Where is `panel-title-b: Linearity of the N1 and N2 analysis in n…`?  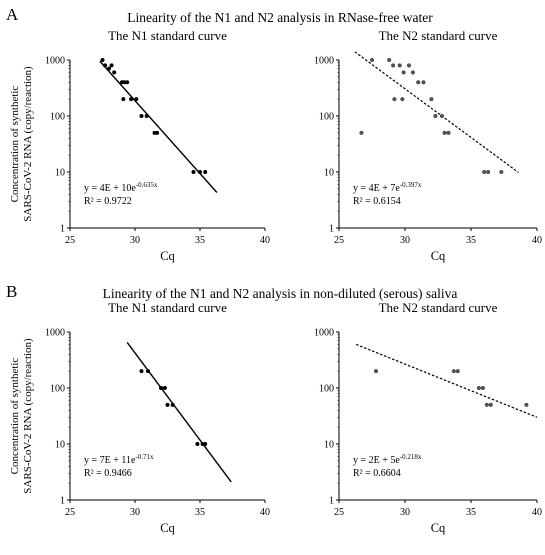 panel-title-b: Linearity of the N1 and N2 analysis in n… is located at coordinates (280, 293).